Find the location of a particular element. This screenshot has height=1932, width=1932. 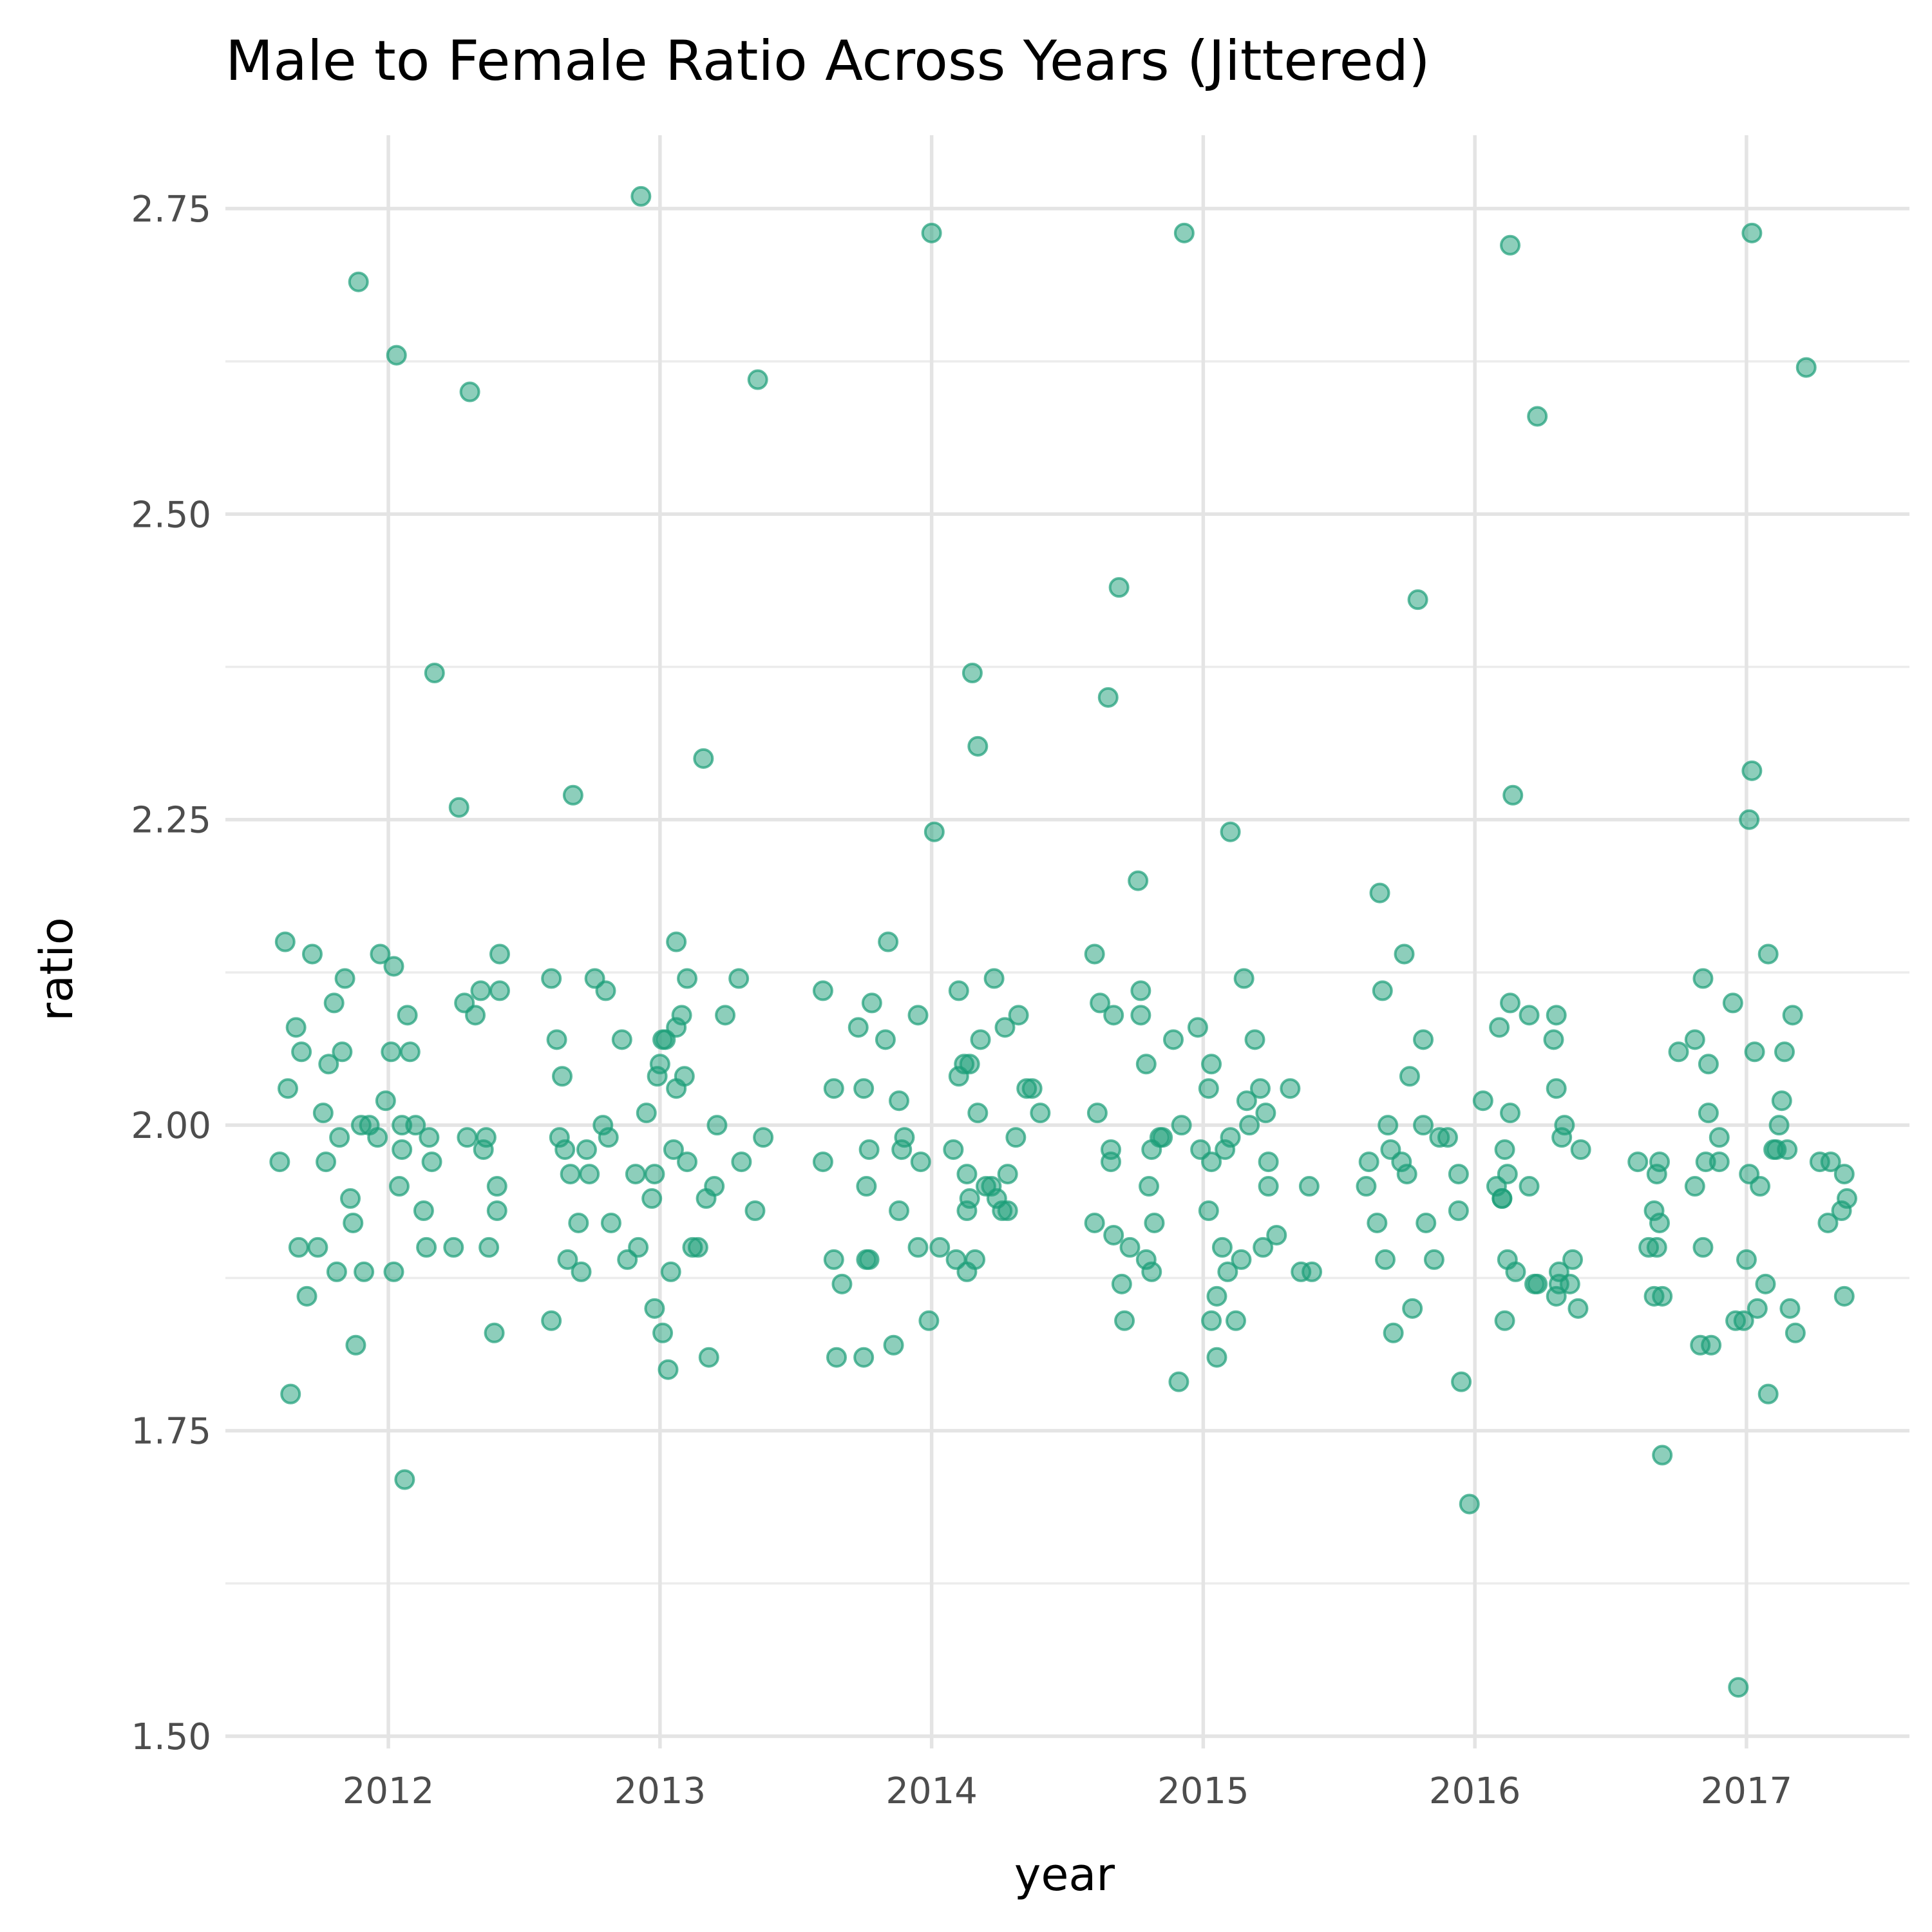

x-axis-tick-labels: 2012 2013 2014 2015 2016 2017 is located at coordinates (1067, 1791).